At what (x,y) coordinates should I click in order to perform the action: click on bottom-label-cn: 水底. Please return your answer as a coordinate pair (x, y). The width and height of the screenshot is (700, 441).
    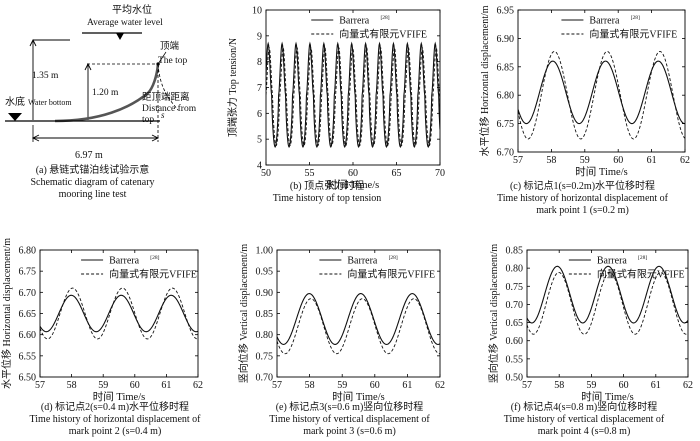
    Looking at the image, I should click on (15, 101).